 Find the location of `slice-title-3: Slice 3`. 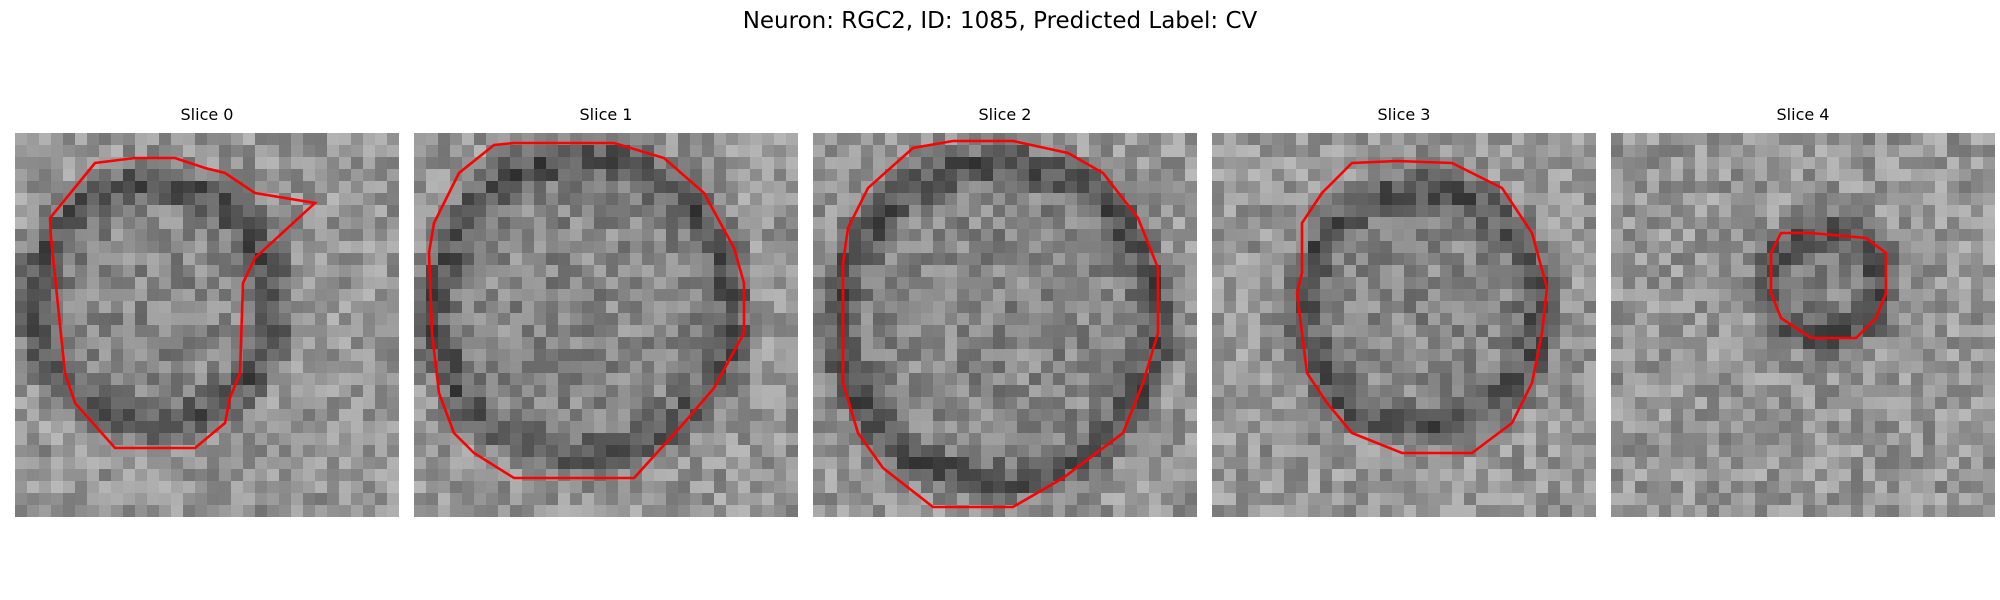

slice-title-3: Slice 3 is located at coordinates (1404, 114).